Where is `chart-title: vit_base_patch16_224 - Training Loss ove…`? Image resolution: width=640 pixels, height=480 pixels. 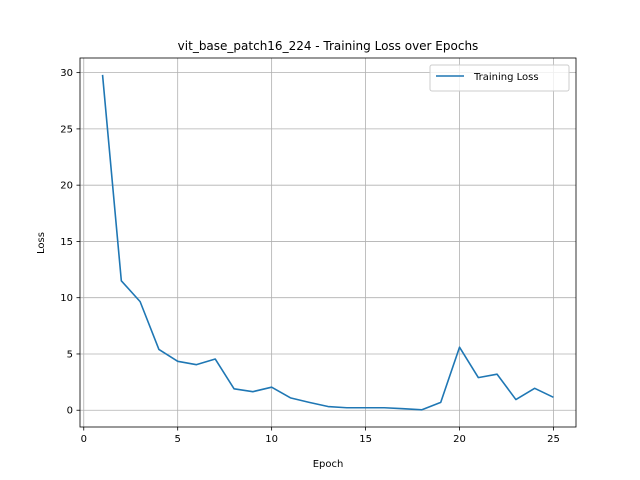 chart-title: vit_base_patch16_224 - Training Loss ove… is located at coordinates (328, 46).